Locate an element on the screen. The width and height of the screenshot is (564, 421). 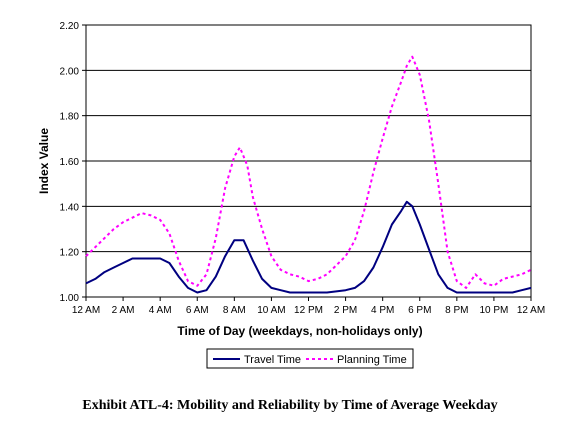
x-tick-label: 2 PM is located at coordinates (345, 310).